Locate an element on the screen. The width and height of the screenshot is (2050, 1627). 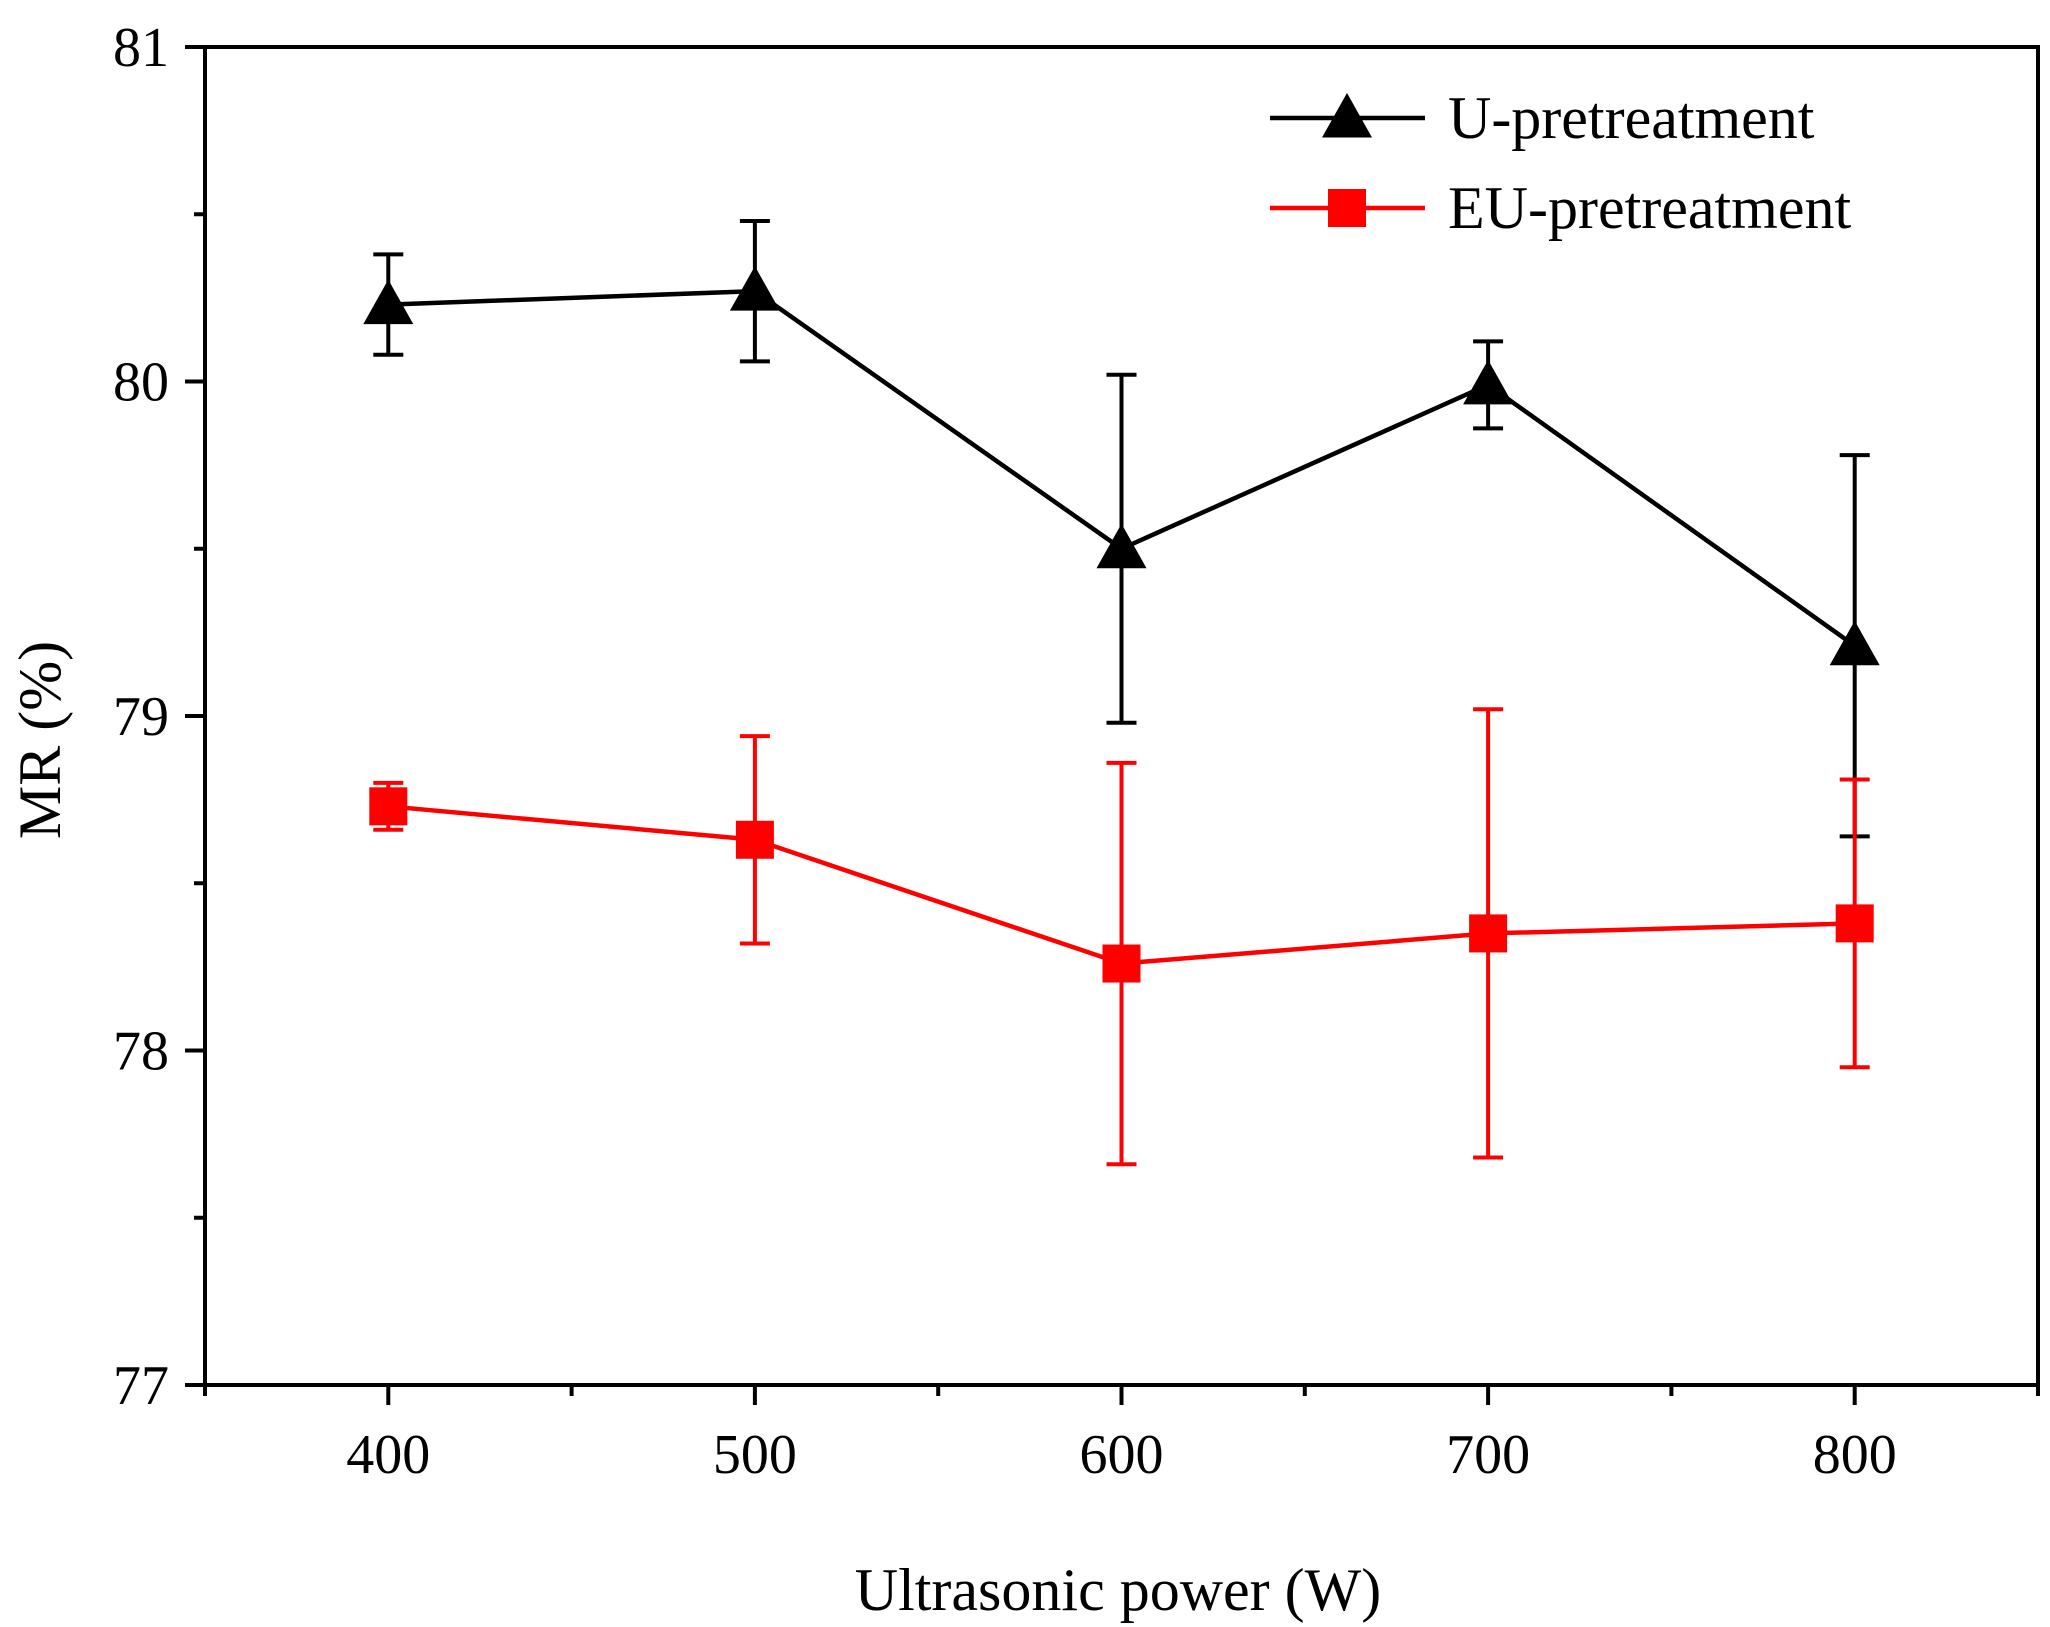
legend-item: EU-pretreatment is located at coordinates (1560, 208).